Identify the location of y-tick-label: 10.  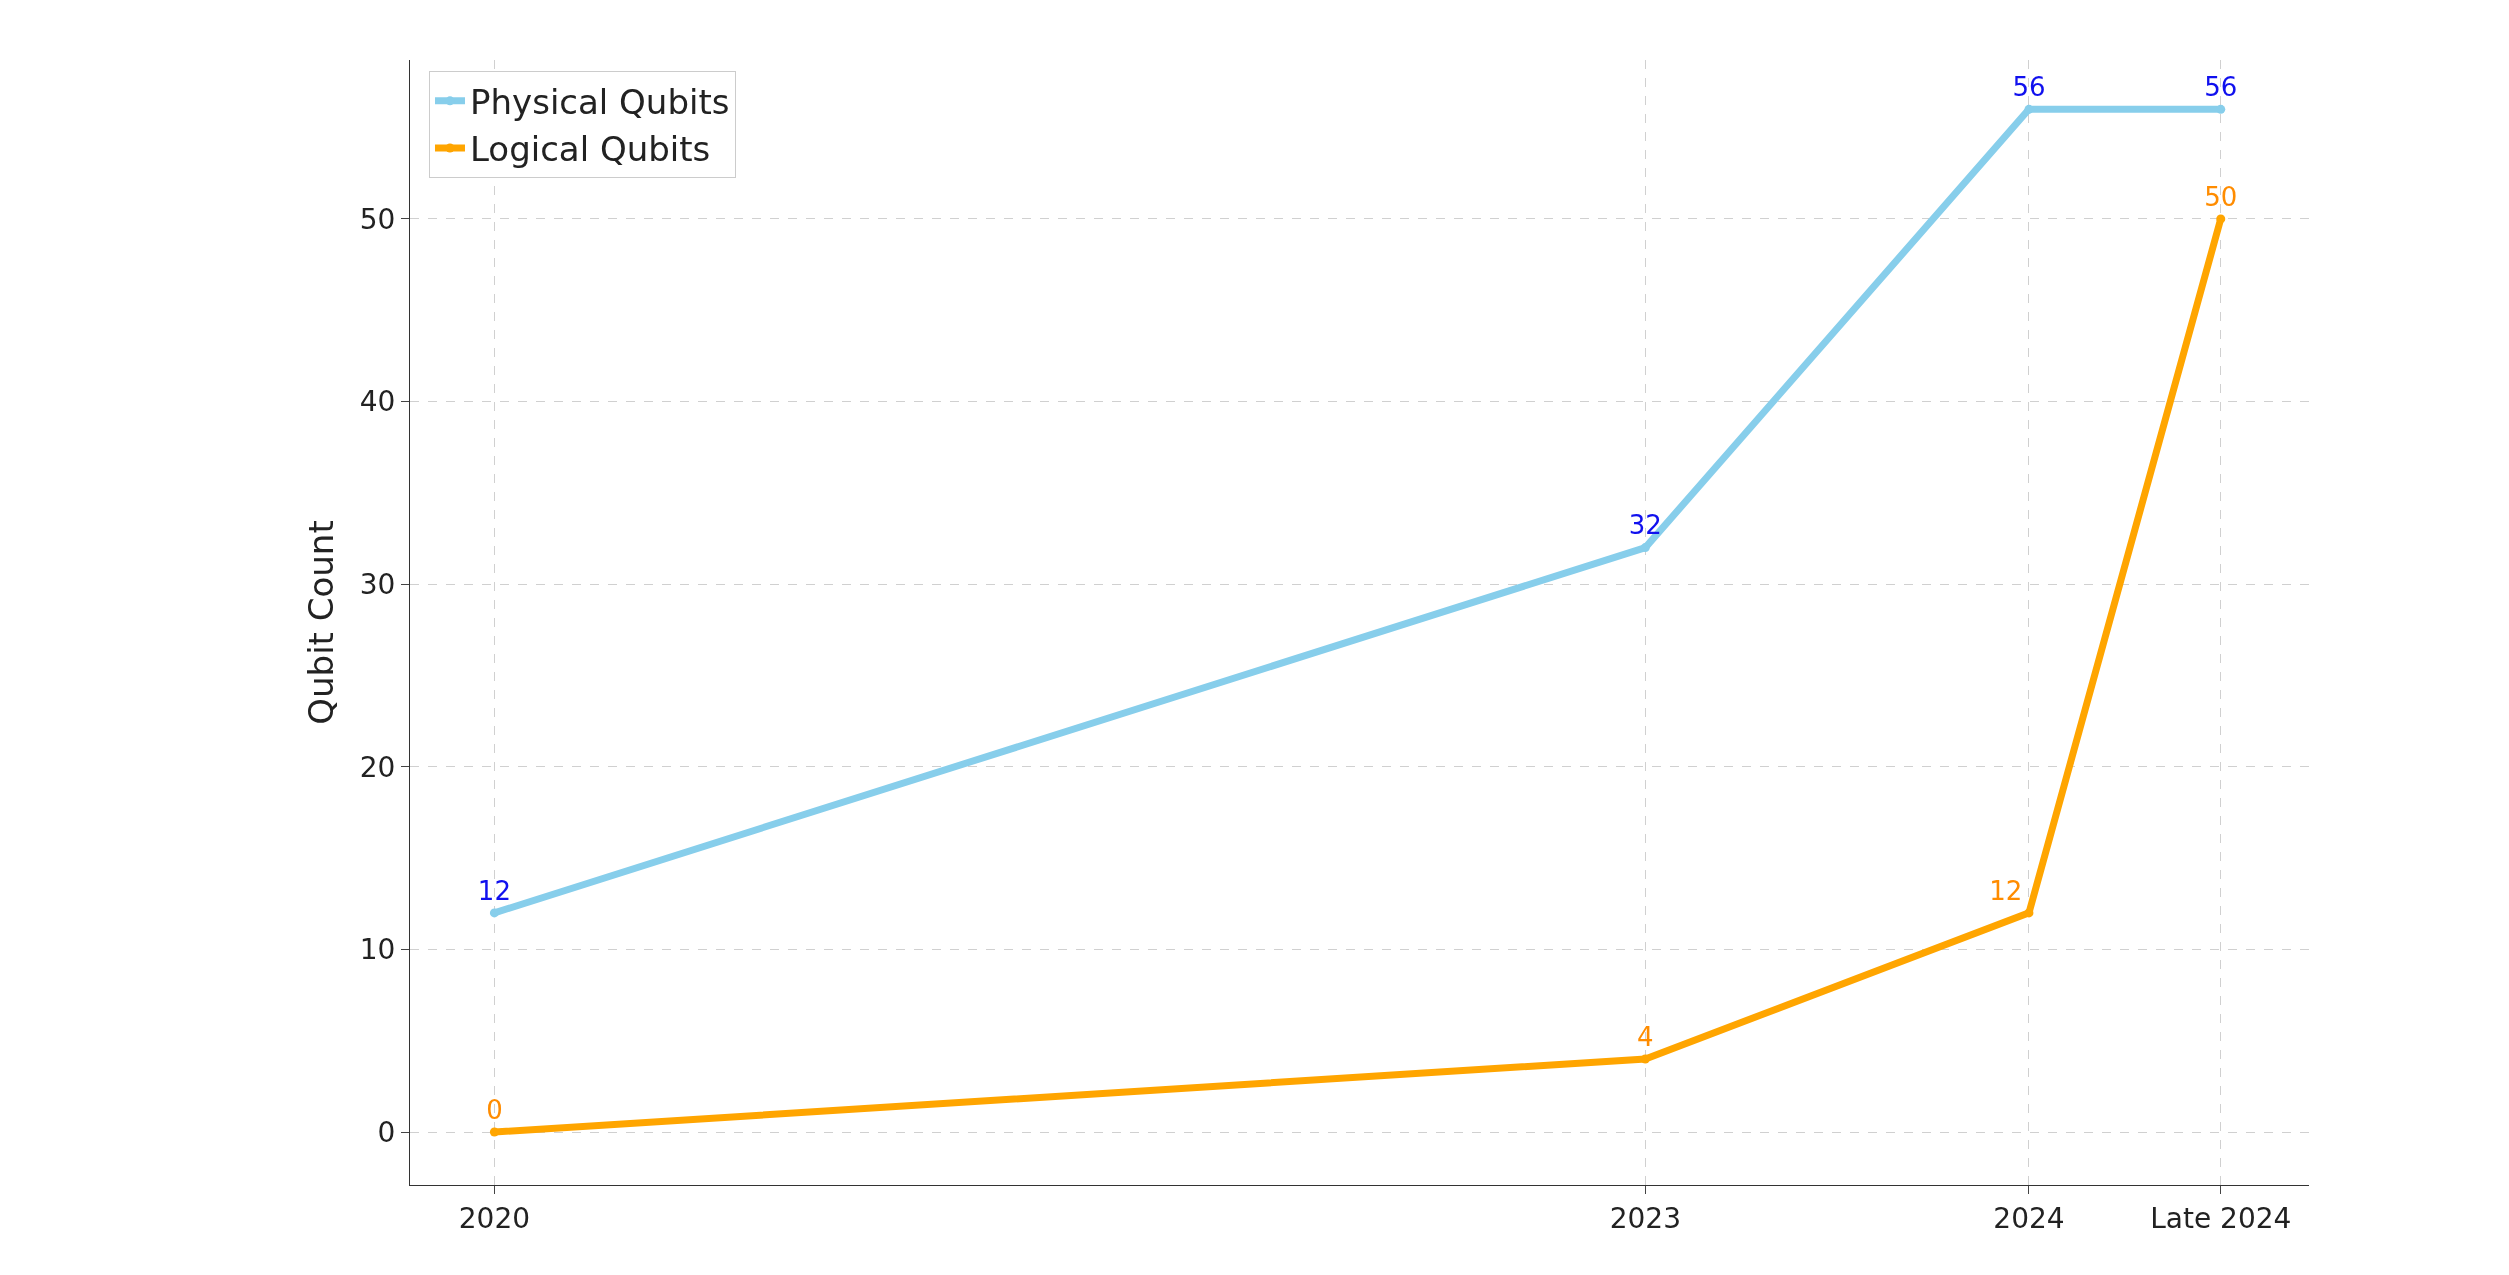
(377, 950).